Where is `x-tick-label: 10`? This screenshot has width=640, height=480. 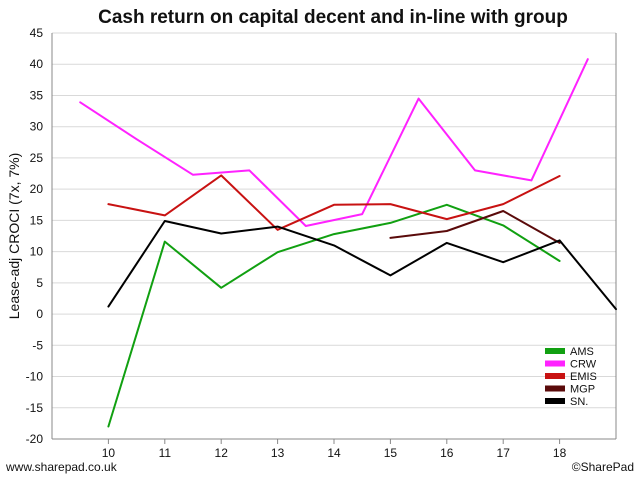
x-tick-label: 10 is located at coordinates (109, 453).